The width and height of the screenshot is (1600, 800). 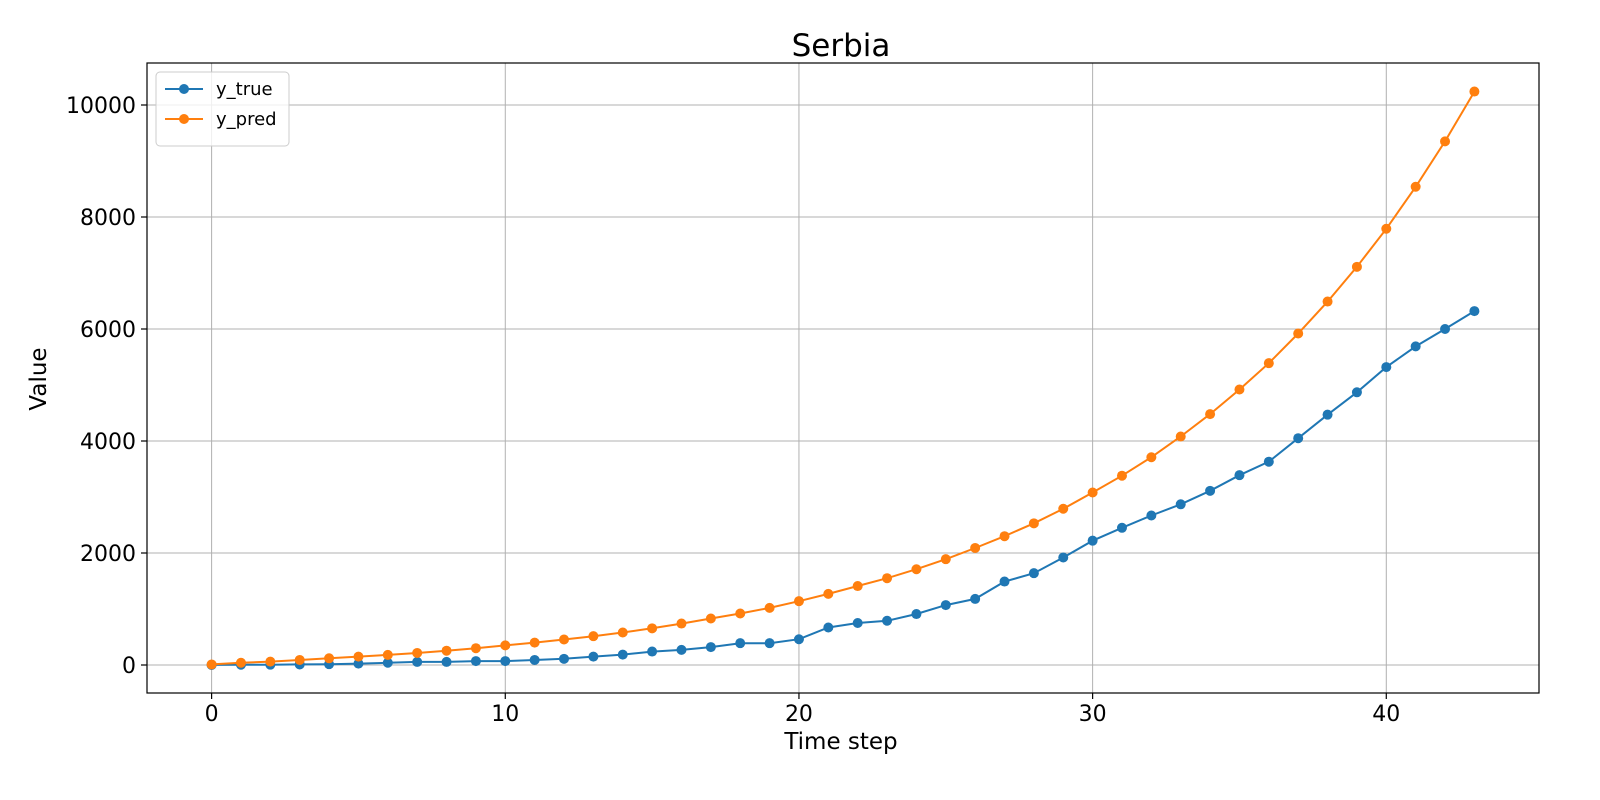 What do you see at coordinates (108, 218) in the screenshot?
I see `y-tick-label: 8000` at bounding box center [108, 218].